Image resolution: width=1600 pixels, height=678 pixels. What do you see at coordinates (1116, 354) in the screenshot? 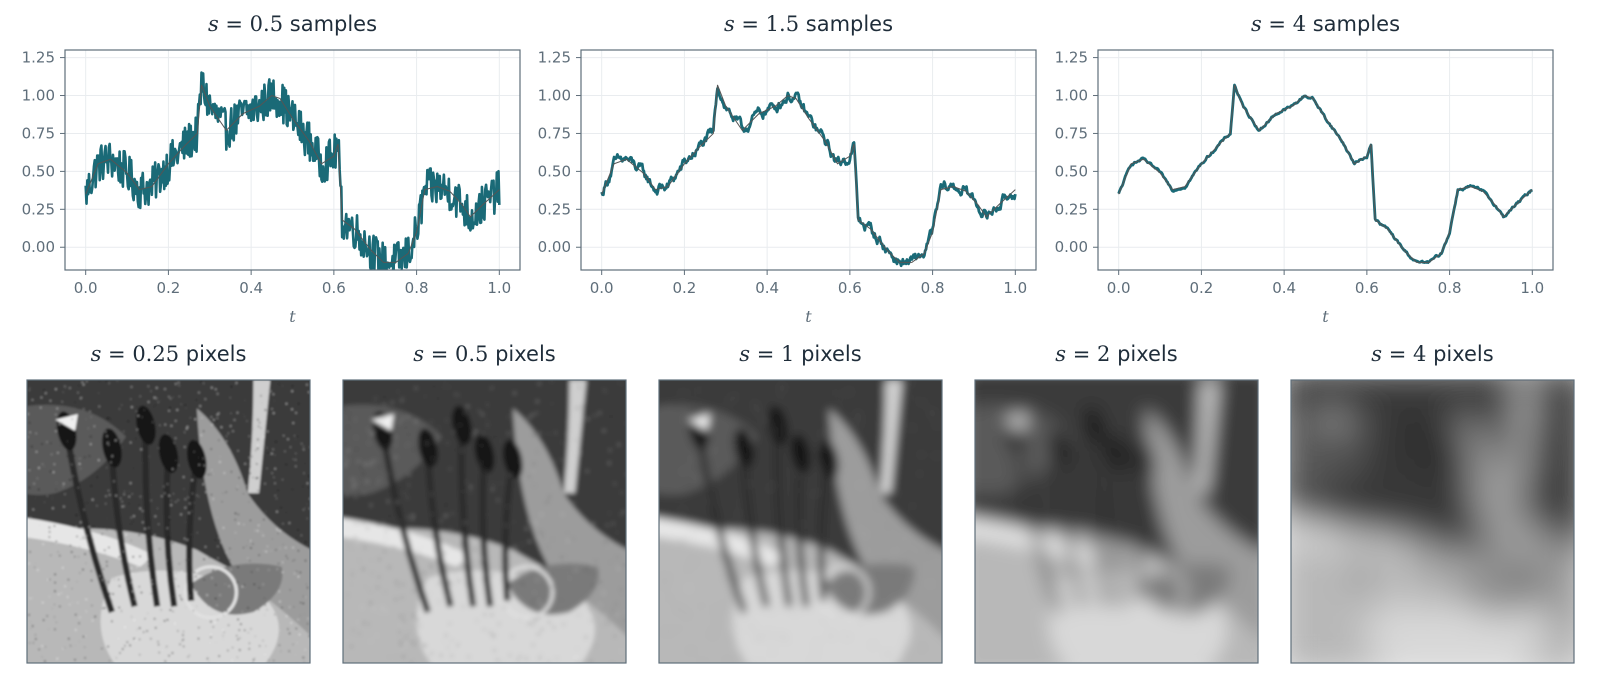
I see `image-title: s = 2 pixels` at bounding box center [1116, 354].